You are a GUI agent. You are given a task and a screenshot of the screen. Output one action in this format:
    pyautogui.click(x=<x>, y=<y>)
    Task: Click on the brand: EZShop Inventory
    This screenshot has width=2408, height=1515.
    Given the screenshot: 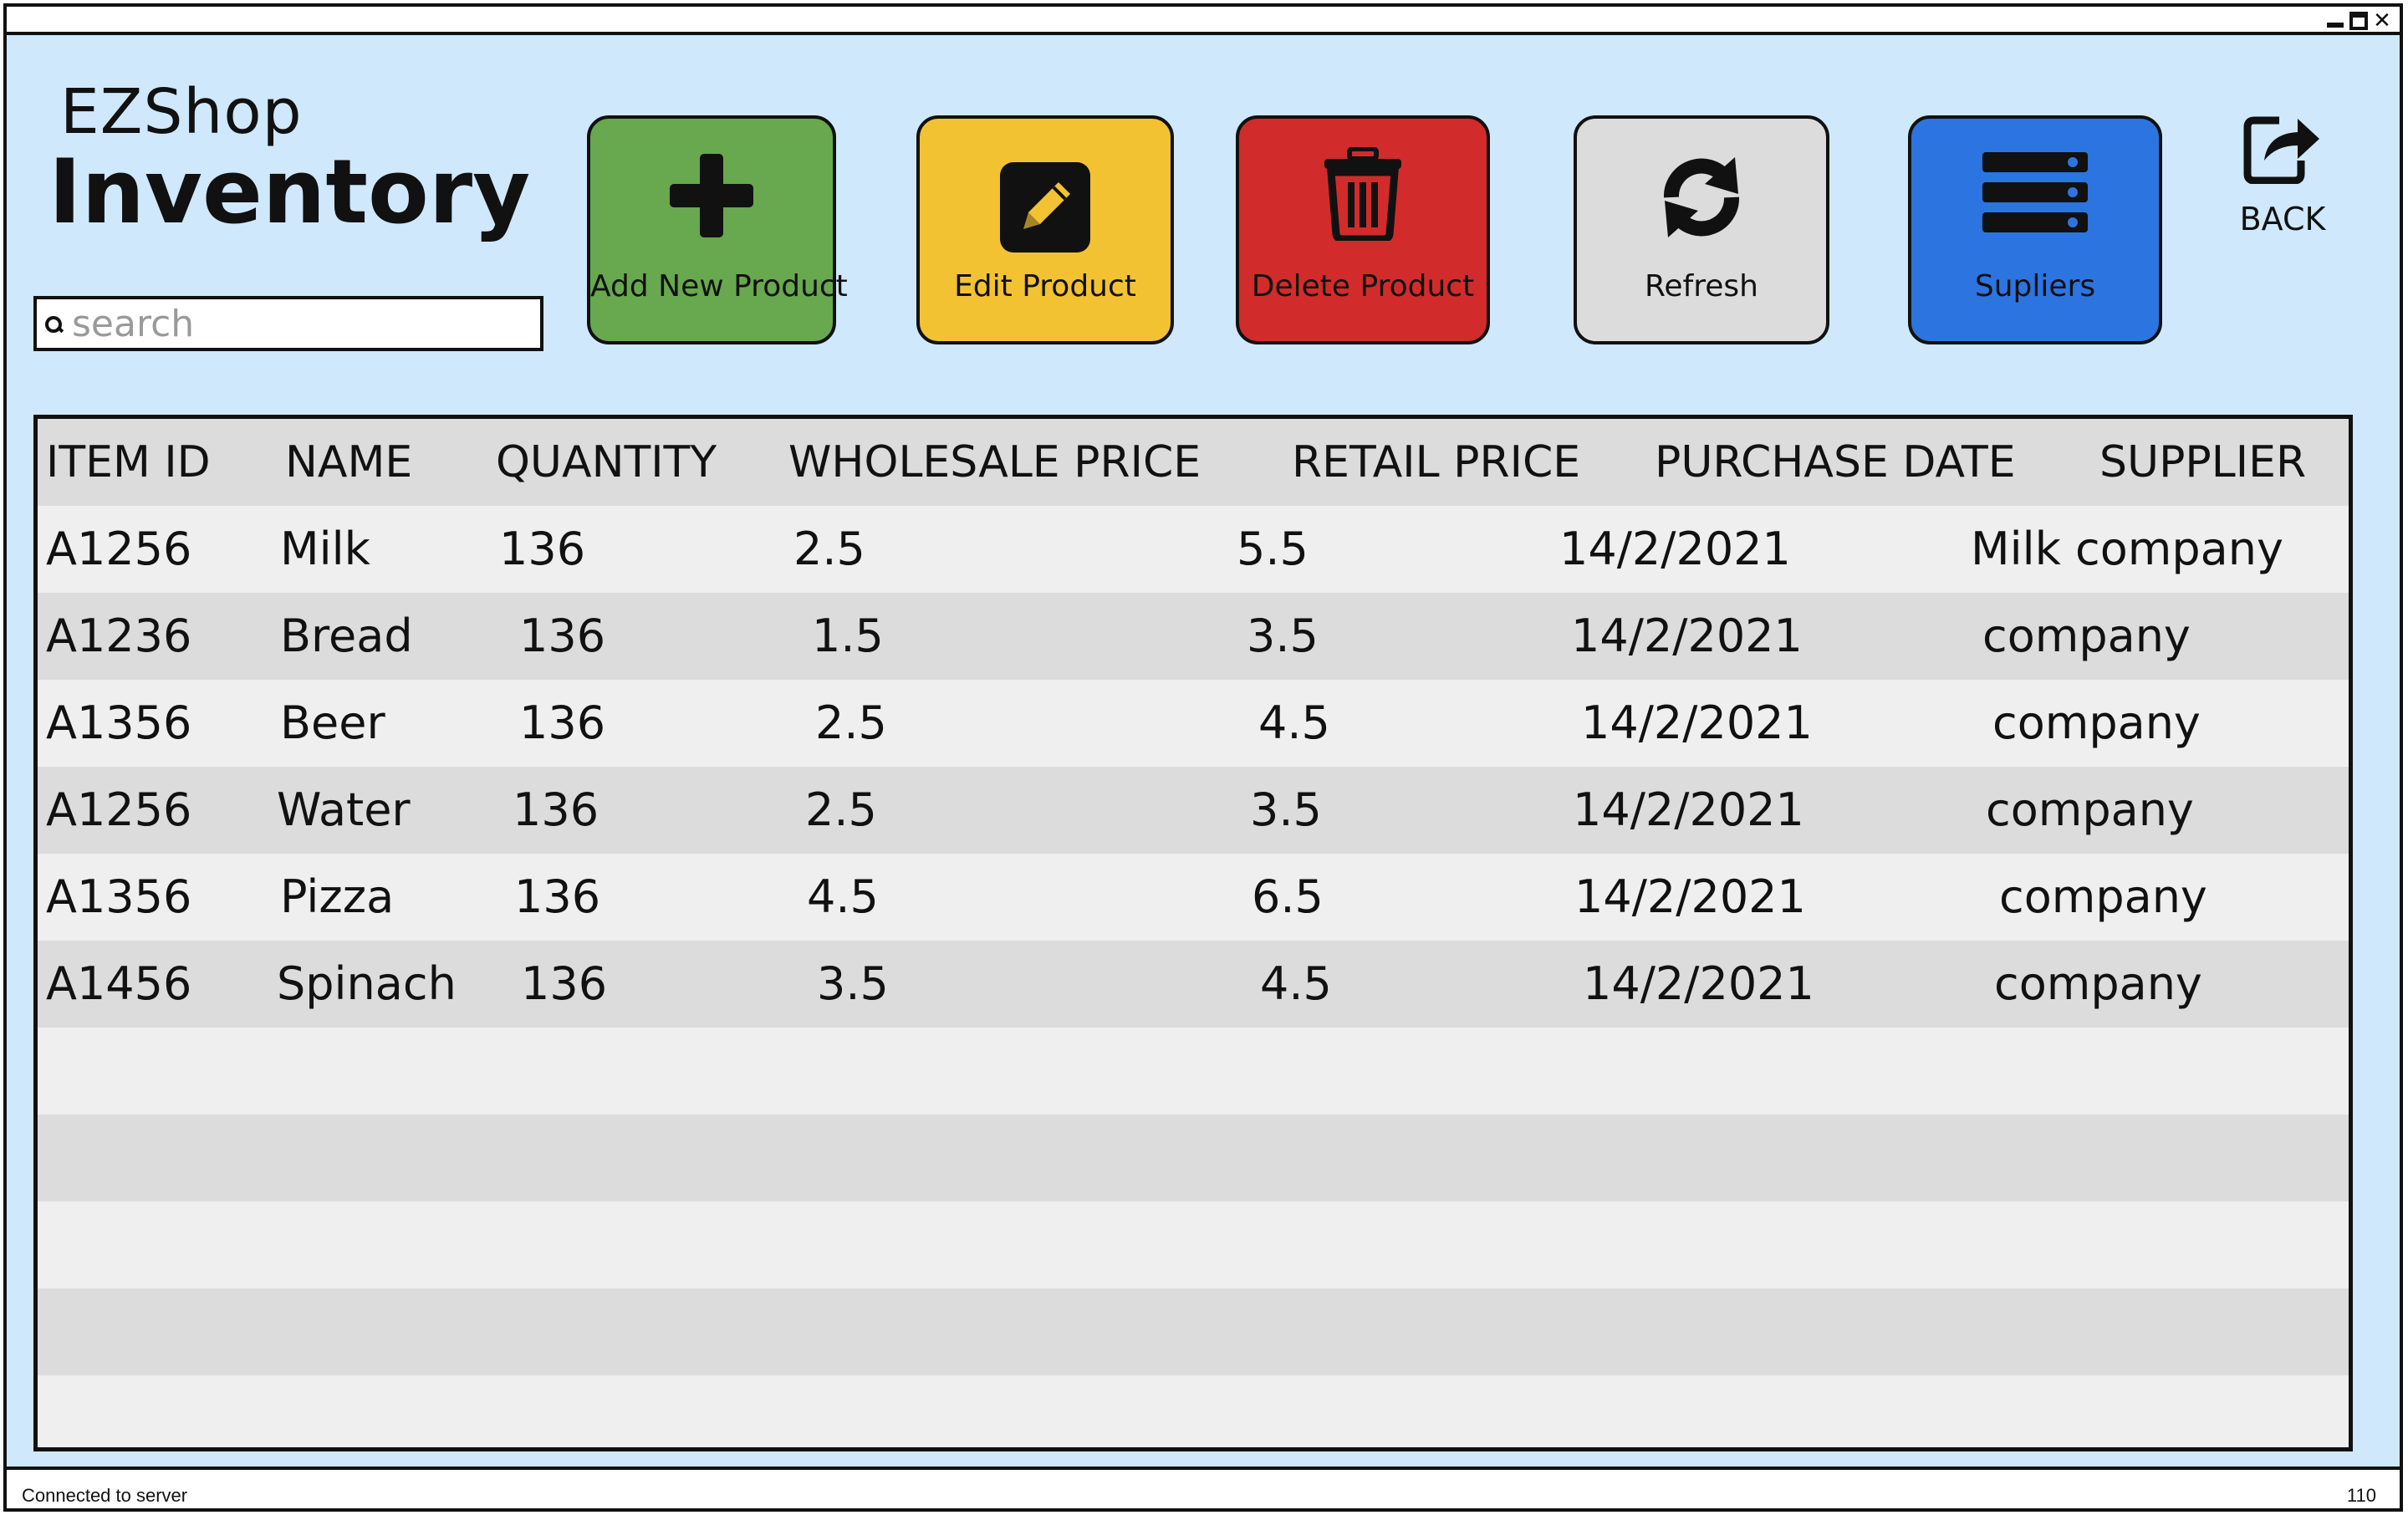 What is the action you would take?
    pyautogui.click(x=289, y=157)
    